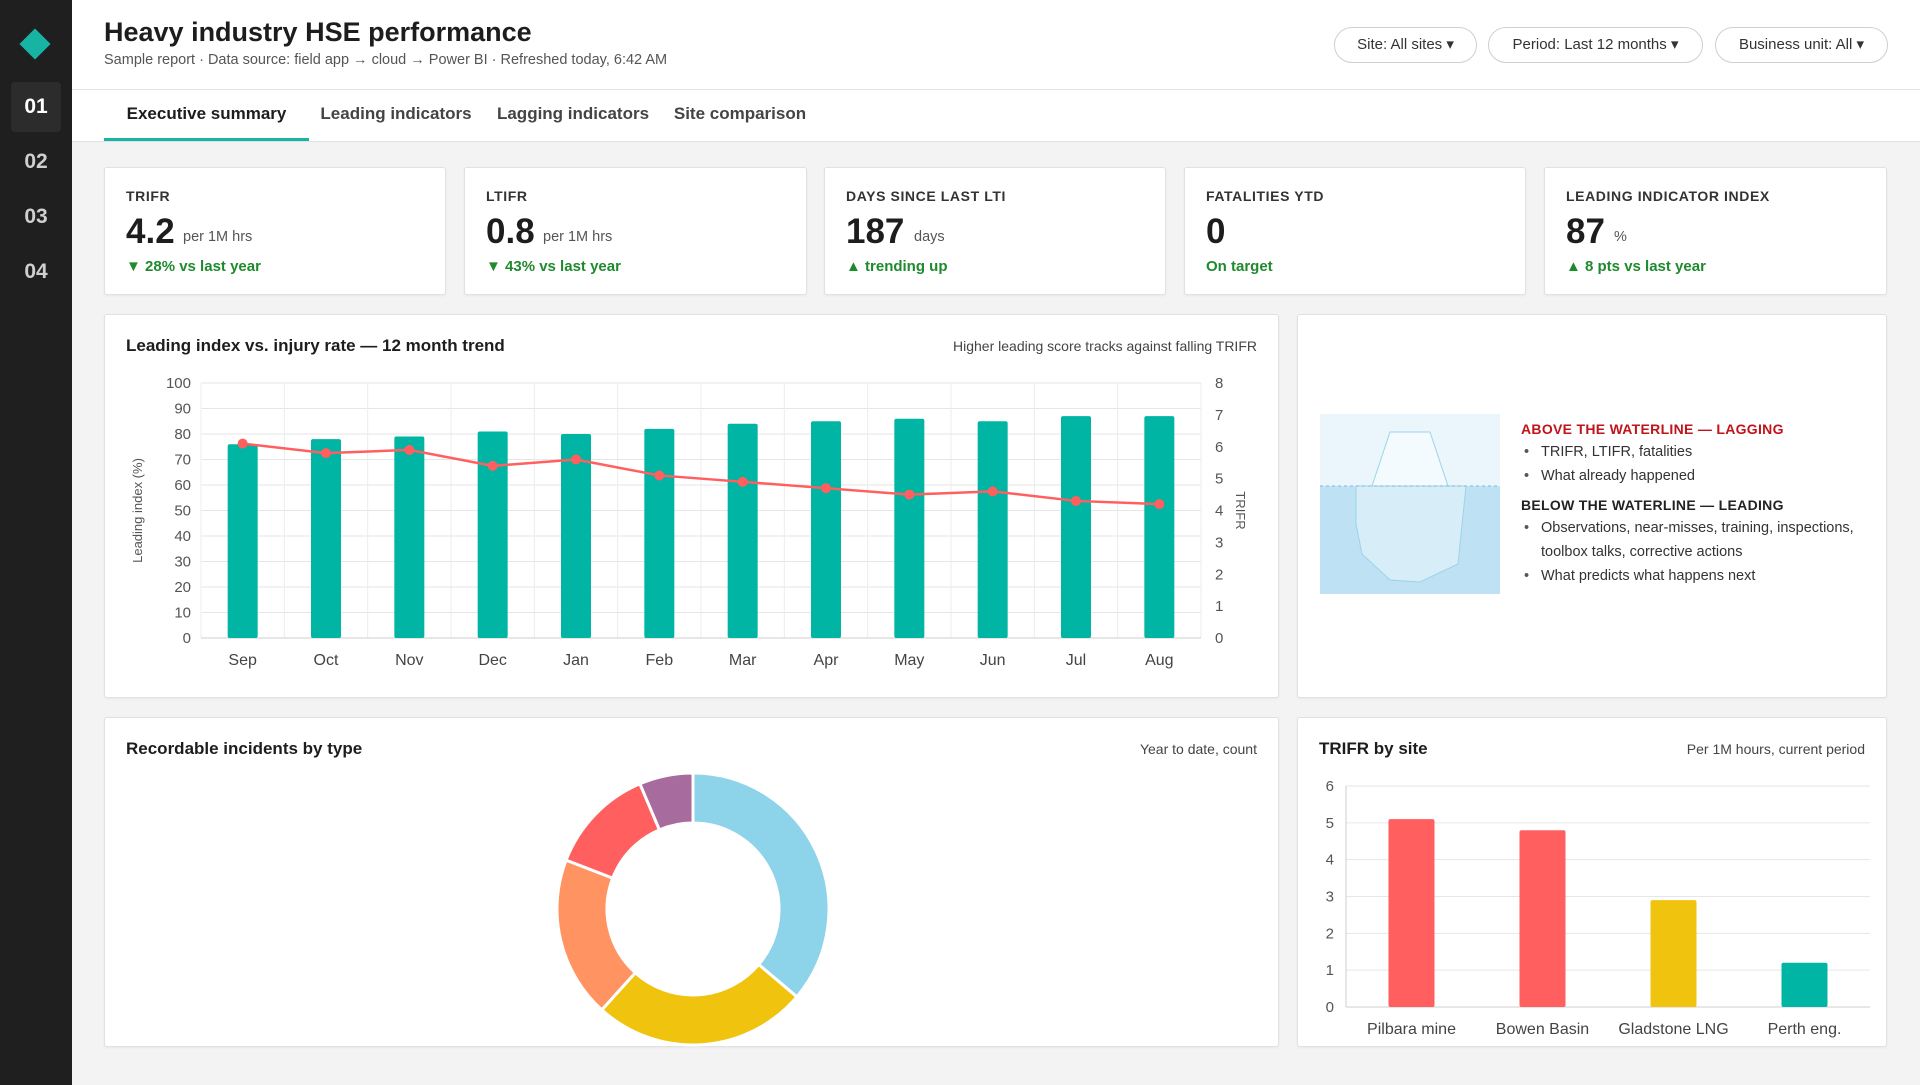 This screenshot has height=1085, width=1920. What do you see at coordinates (36, 107) in the screenshot?
I see `nav-item-01: 01` at bounding box center [36, 107].